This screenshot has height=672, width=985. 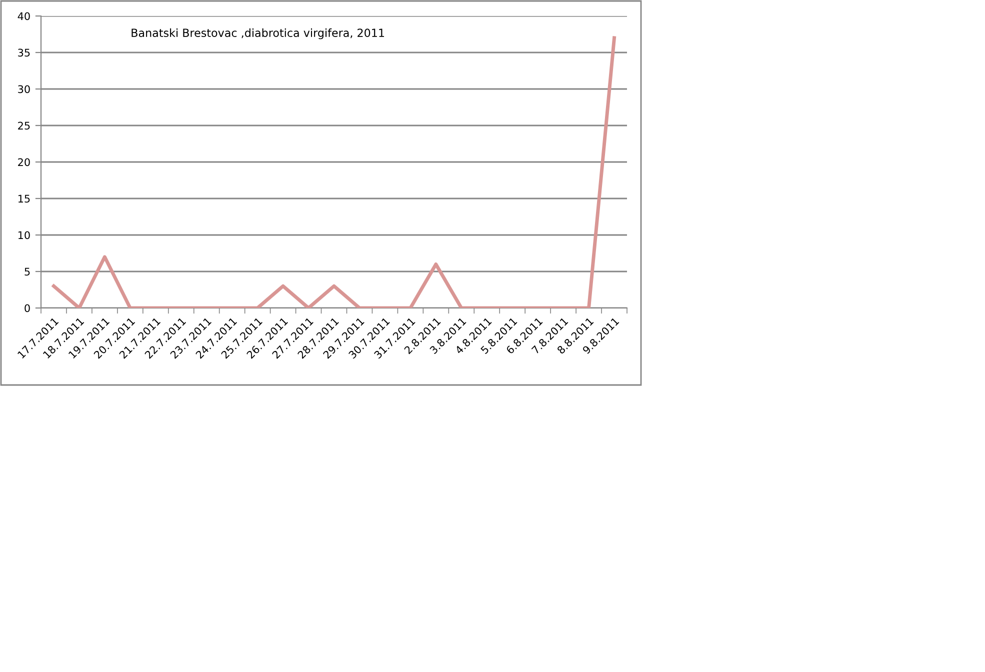 I want to click on y-tick-label: 20, so click(x=24, y=162).